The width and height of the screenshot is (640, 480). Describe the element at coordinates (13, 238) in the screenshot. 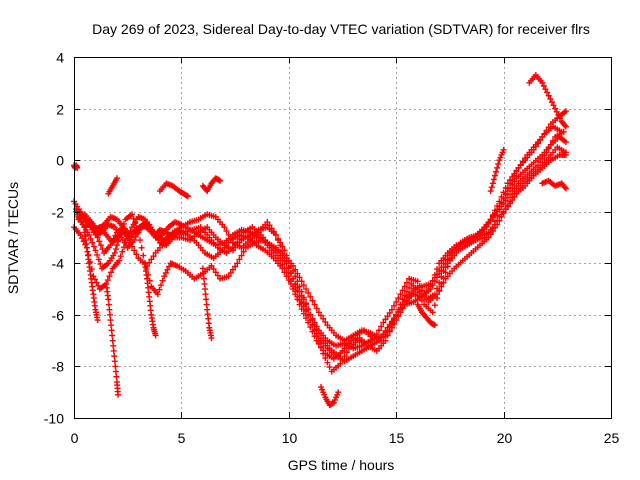

I see `y-axis-label: SDTVAR / TECUs` at that location.